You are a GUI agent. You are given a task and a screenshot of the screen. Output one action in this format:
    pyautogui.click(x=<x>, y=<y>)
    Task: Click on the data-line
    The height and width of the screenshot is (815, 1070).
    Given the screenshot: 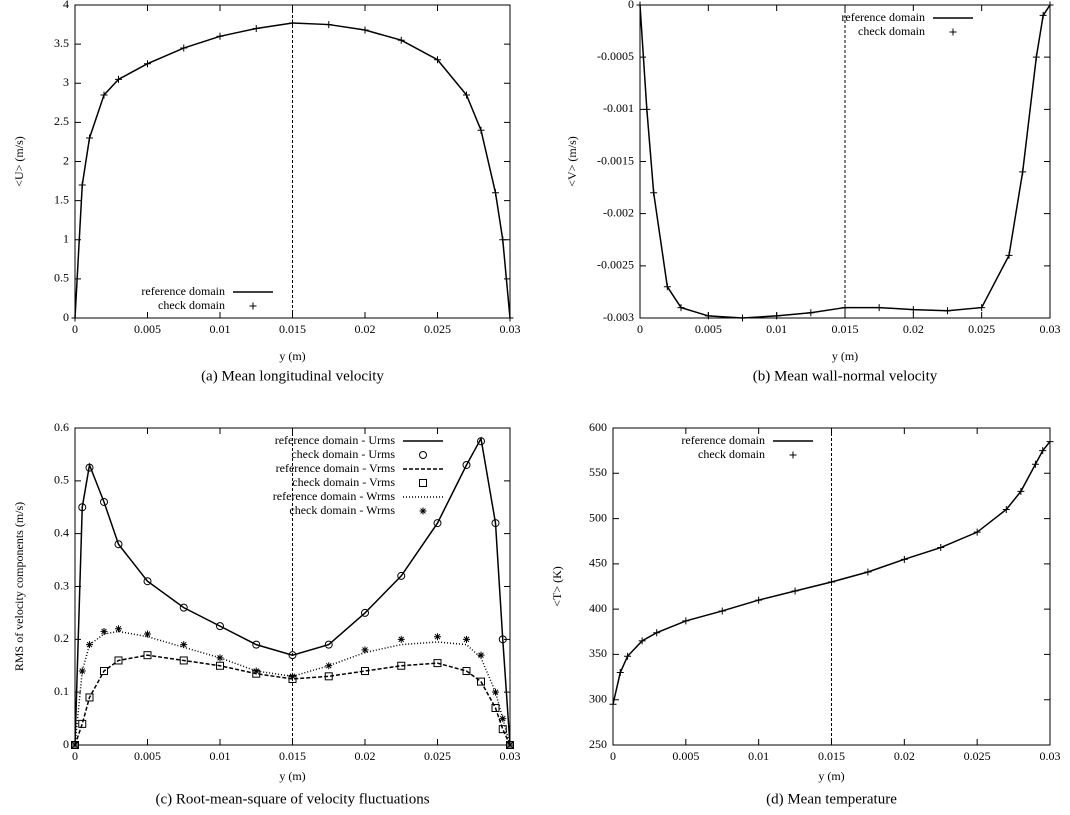 What is the action you would take?
    pyautogui.click(x=292, y=700)
    